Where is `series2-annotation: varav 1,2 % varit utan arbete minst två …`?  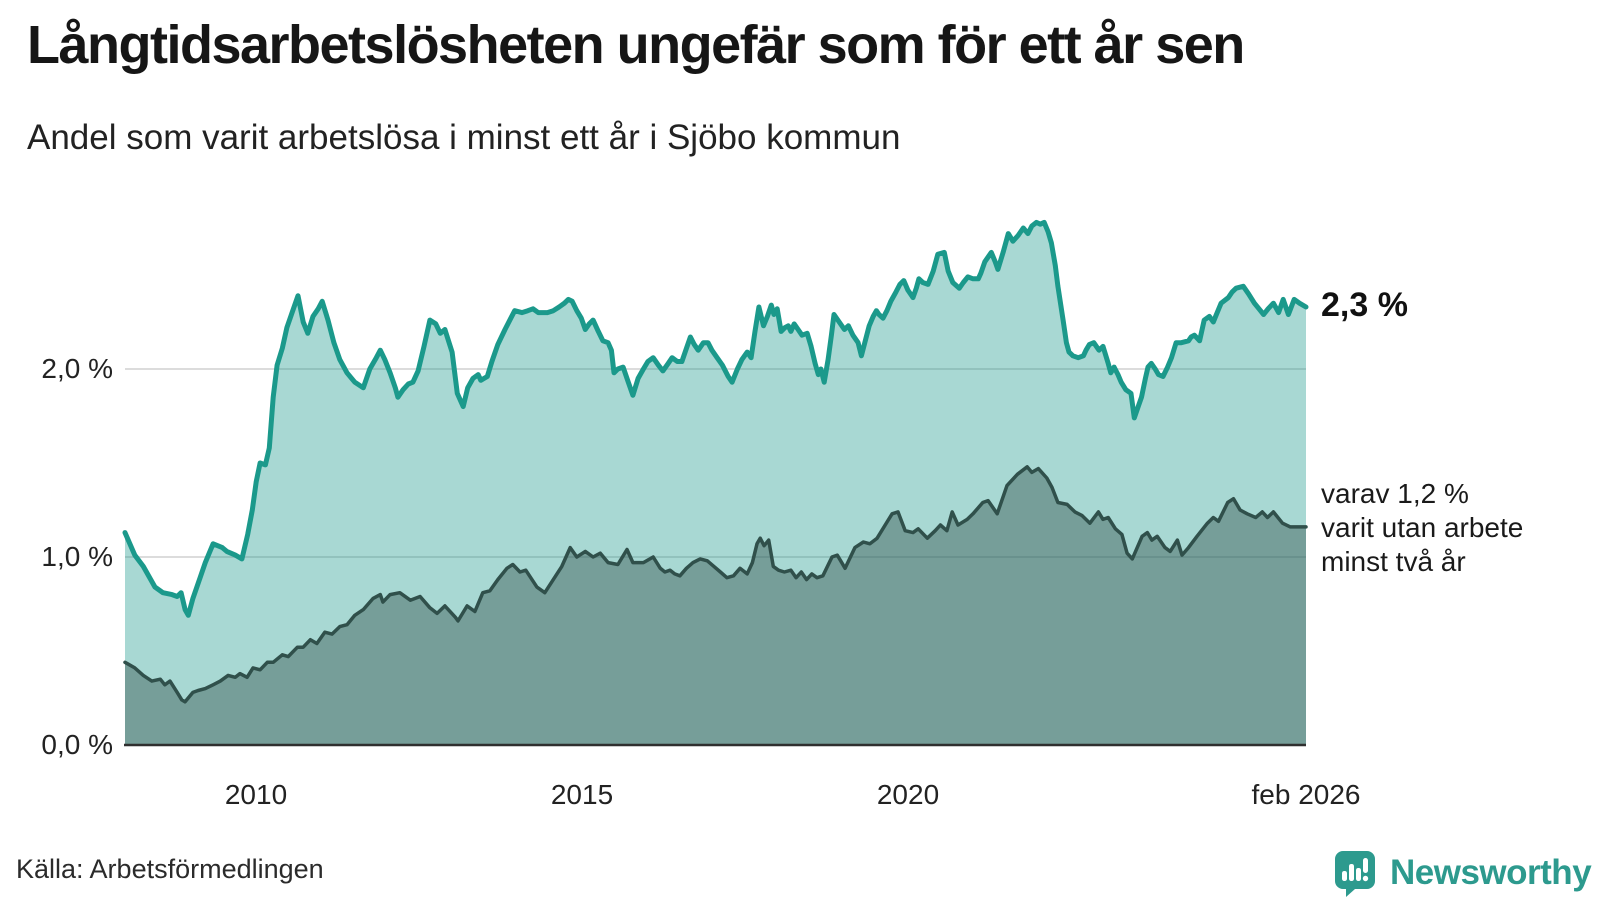
series2-annotation: varav 1,2 % varit utan arbete minst två … is located at coordinates (1422, 528).